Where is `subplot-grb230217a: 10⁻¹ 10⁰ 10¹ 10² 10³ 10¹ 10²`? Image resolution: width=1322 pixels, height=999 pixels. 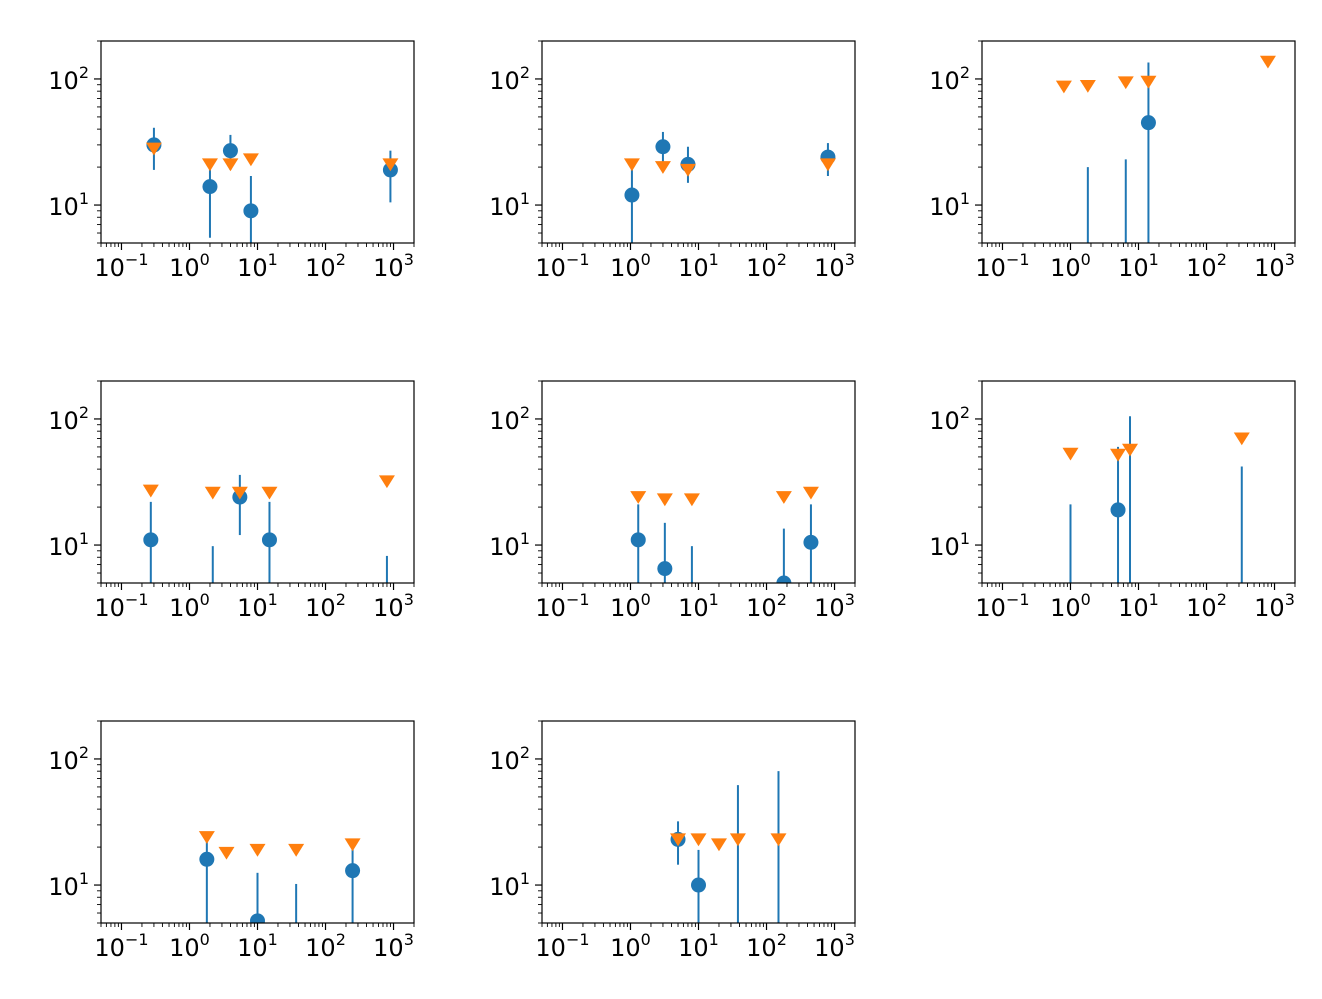 subplot-grb230217a: 10⁻¹ 10⁰ 10¹ 10² 10³ 10¹ 10² is located at coordinates (672, 841).